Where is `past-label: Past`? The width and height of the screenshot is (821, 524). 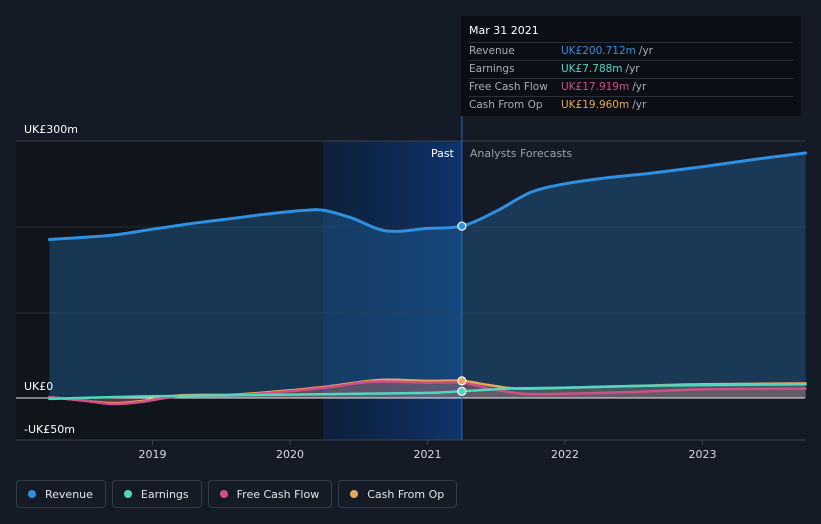
past-label: Past is located at coordinates (443, 153).